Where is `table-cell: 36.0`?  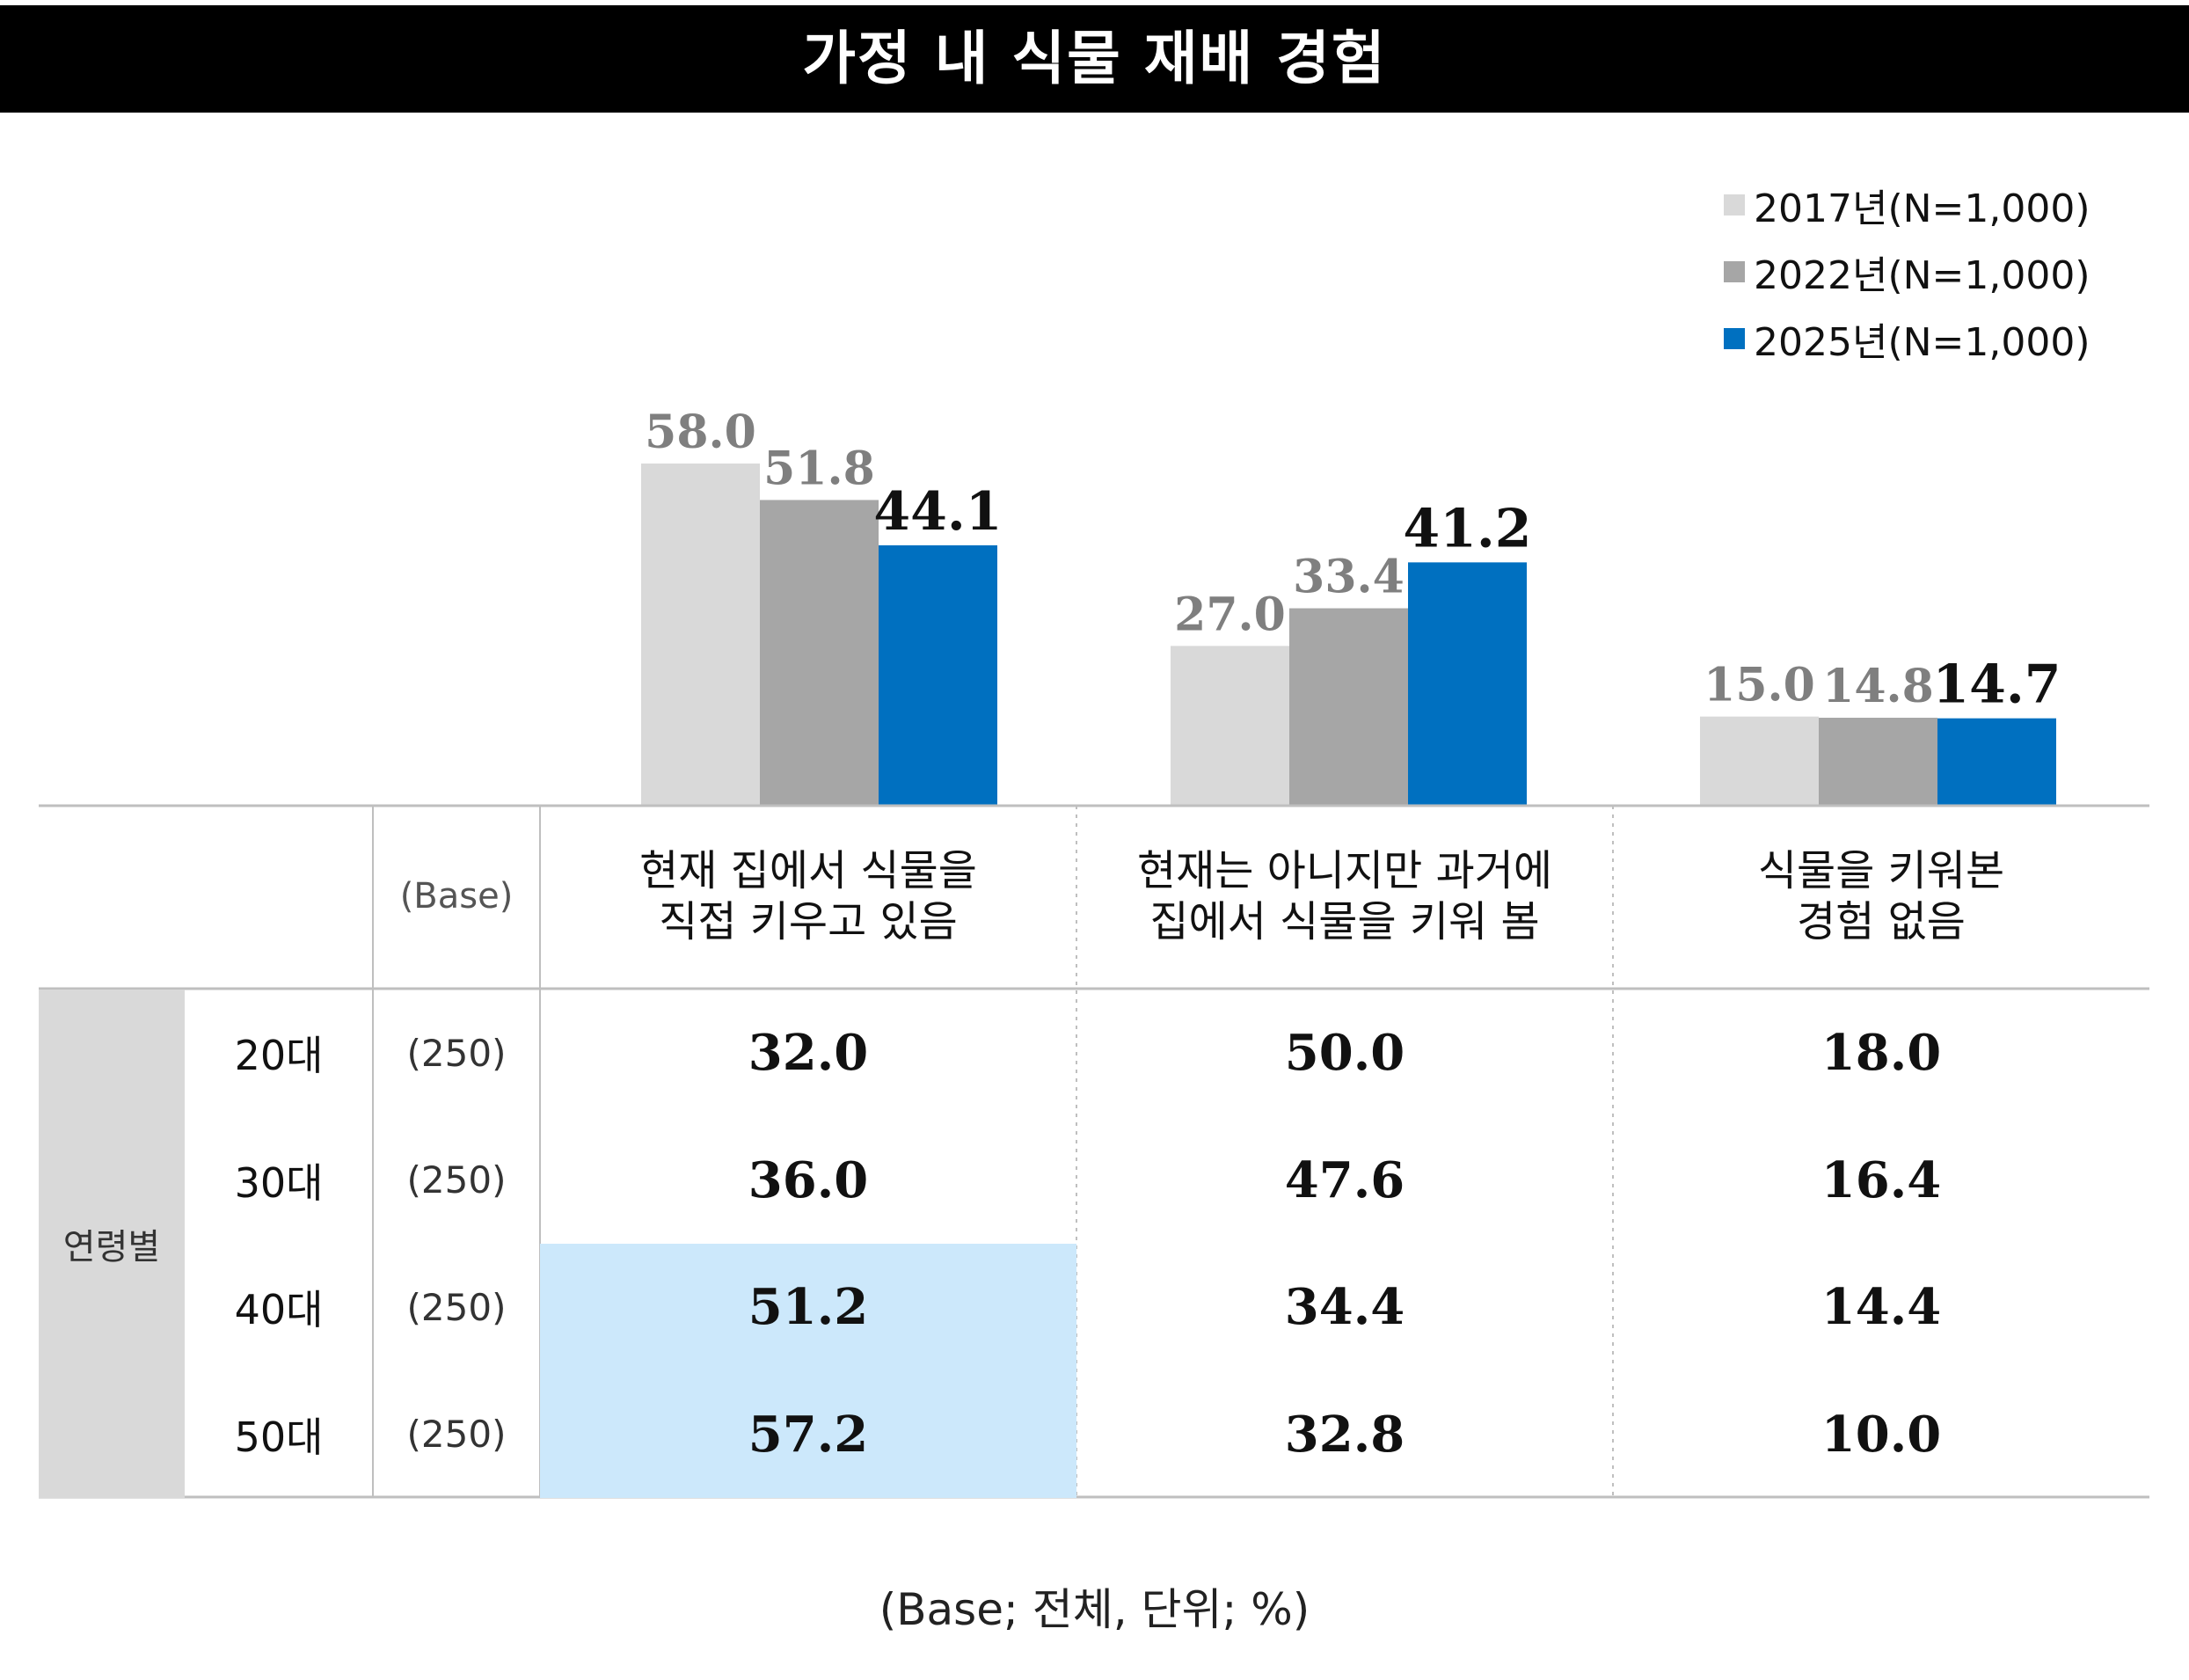 table-cell: 36.0 is located at coordinates (808, 1179).